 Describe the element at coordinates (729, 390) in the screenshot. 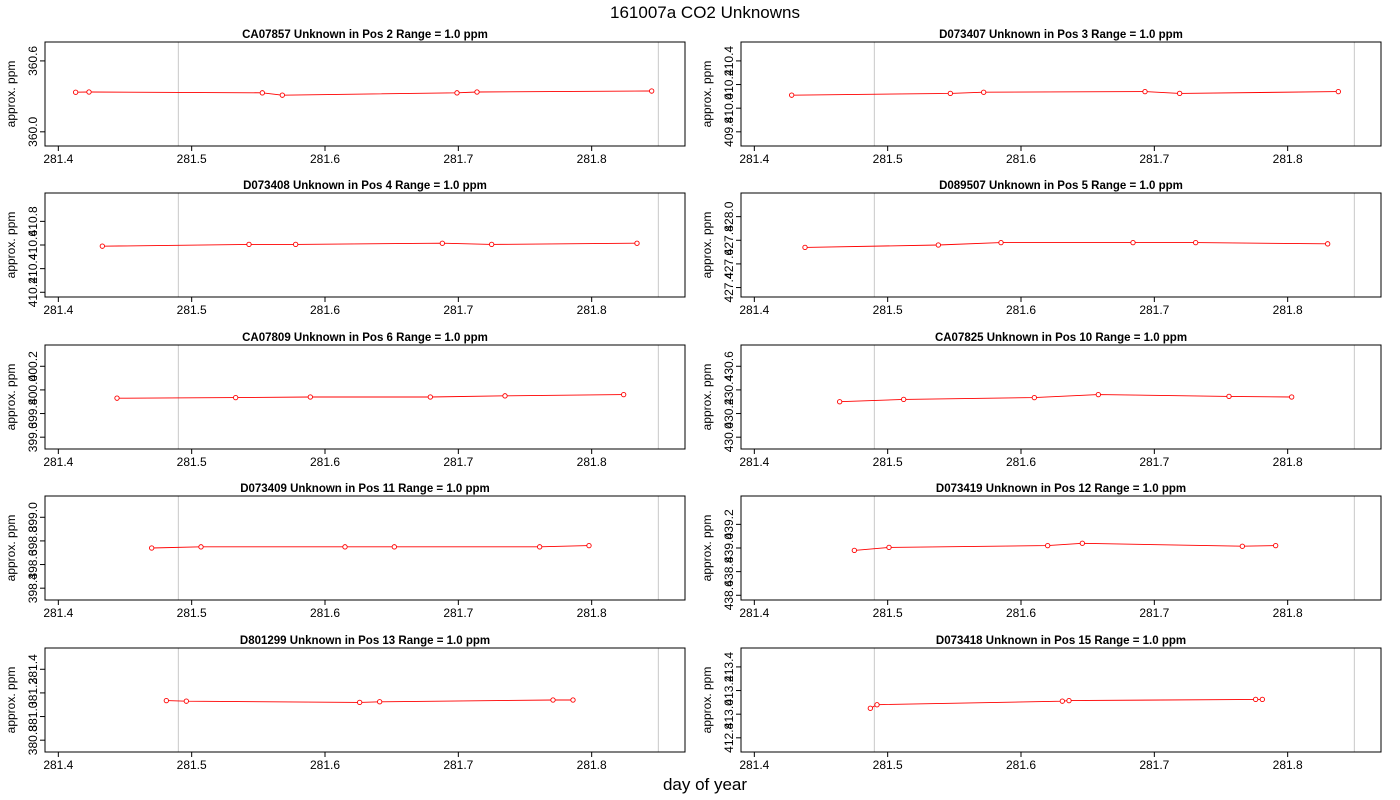

I see `y-tick-label: 430.4` at that location.